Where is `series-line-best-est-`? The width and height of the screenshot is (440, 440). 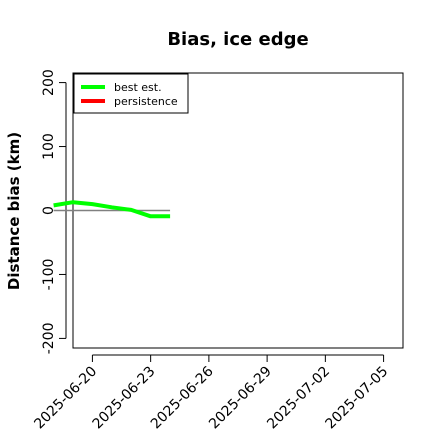 series-line-best-est- is located at coordinates (112, 209).